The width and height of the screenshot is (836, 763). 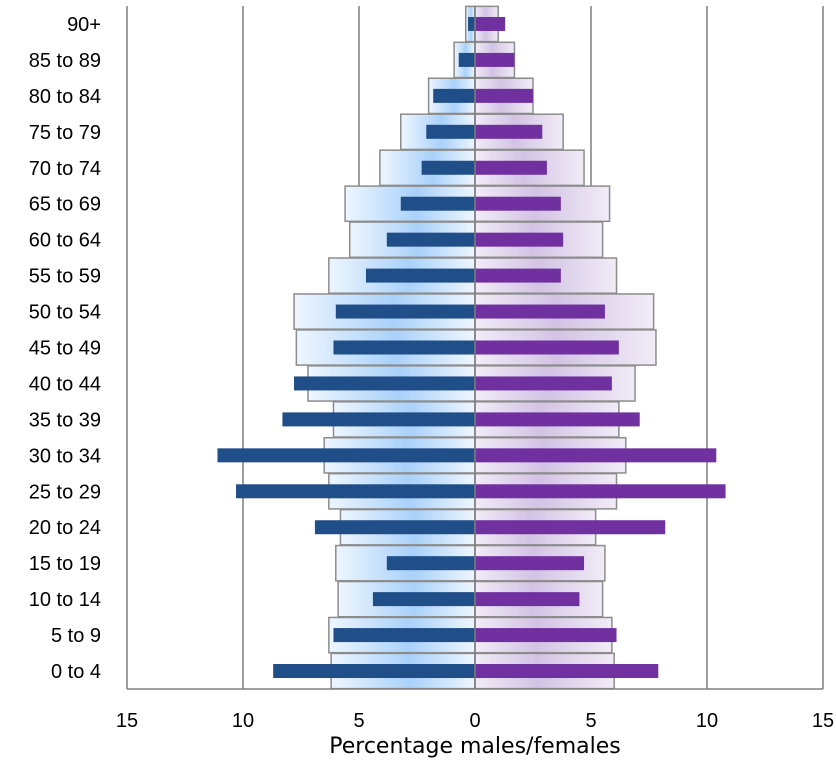 I want to click on age-label: 50 to 54, so click(x=65, y=313).